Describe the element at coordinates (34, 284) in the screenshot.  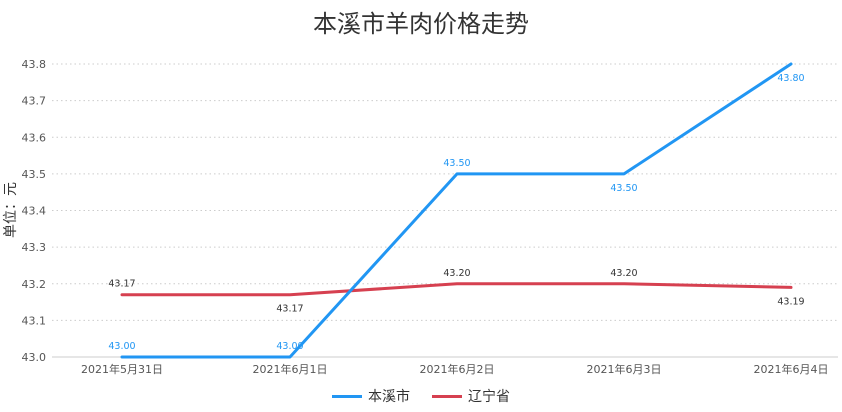
I see `y-tick-label: 43.2` at that location.